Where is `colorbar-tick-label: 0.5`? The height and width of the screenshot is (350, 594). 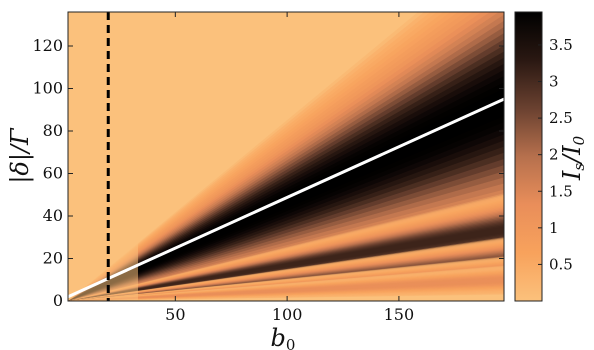 colorbar-tick-label: 0.5 is located at coordinates (561, 264).